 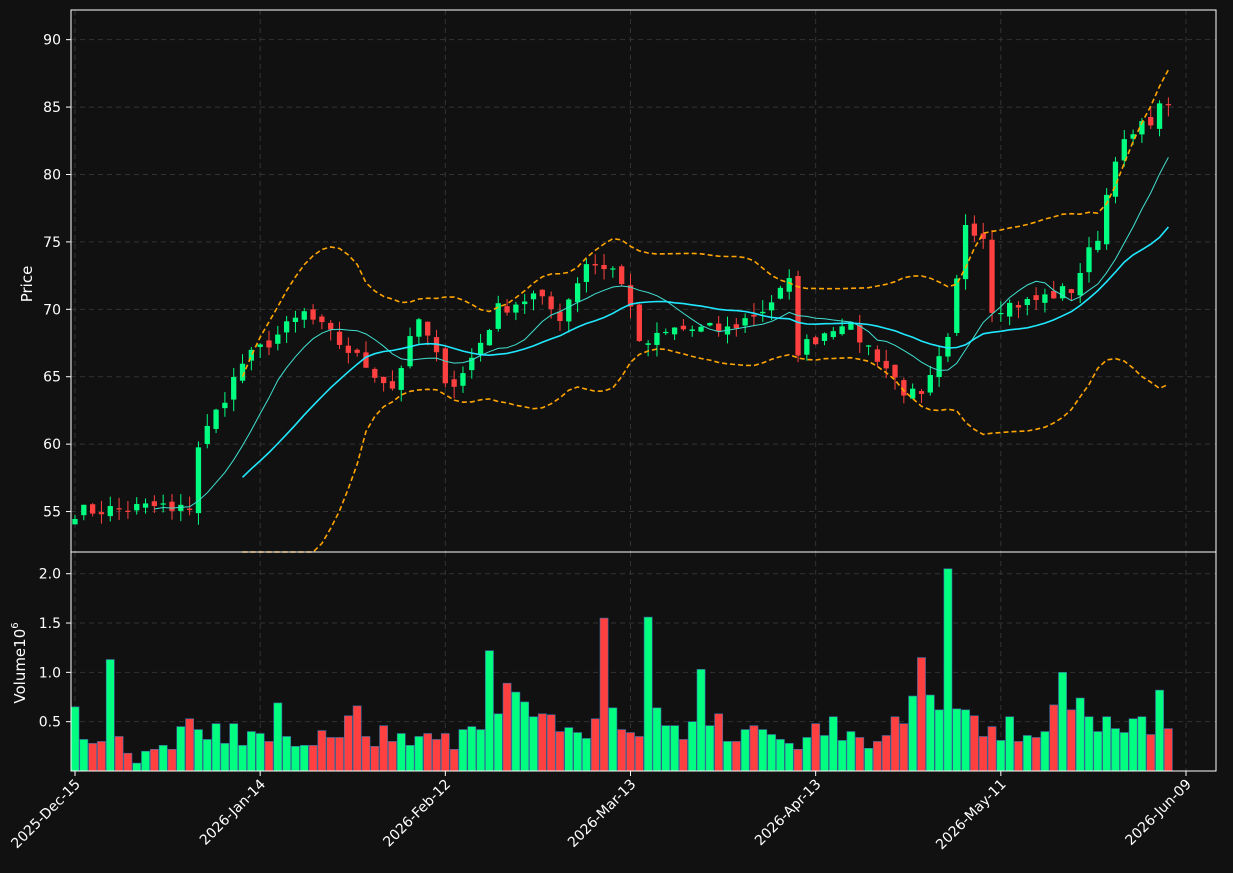 I want to click on volume-y-axis: 0.5 1.0 1.5 2.0, so click(x=55, y=649).